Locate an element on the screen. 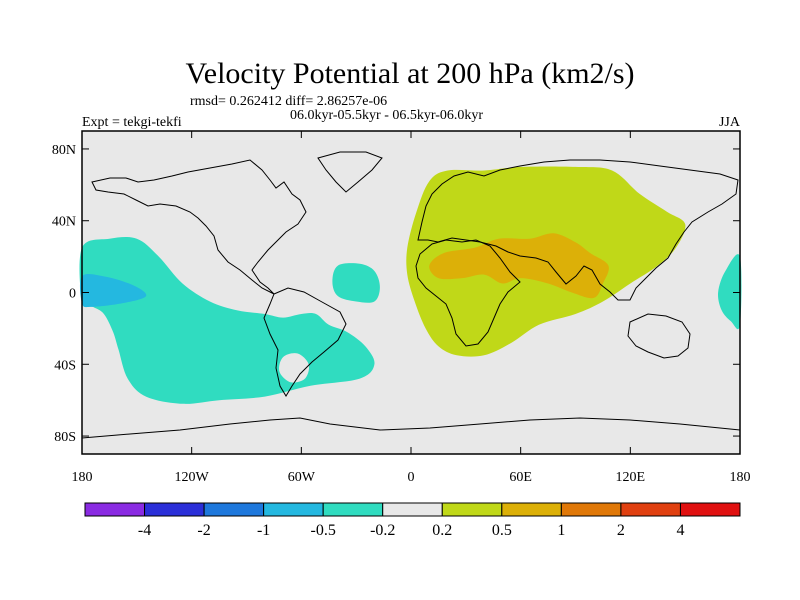 The height and width of the screenshot is (600, 800). experiment-label: Expt = tekgi-tekfi is located at coordinates (132, 122).